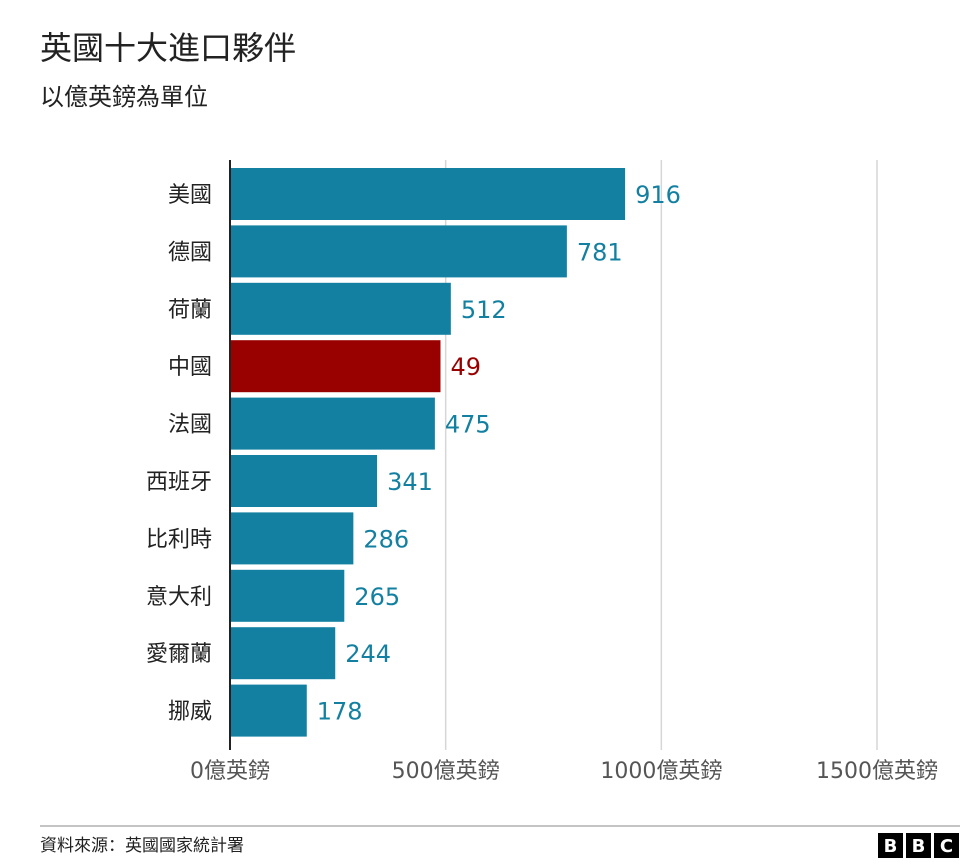 The width and height of the screenshot is (977, 865). What do you see at coordinates (190, 425) in the screenshot?
I see `y-tick-label: 法國` at bounding box center [190, 425].